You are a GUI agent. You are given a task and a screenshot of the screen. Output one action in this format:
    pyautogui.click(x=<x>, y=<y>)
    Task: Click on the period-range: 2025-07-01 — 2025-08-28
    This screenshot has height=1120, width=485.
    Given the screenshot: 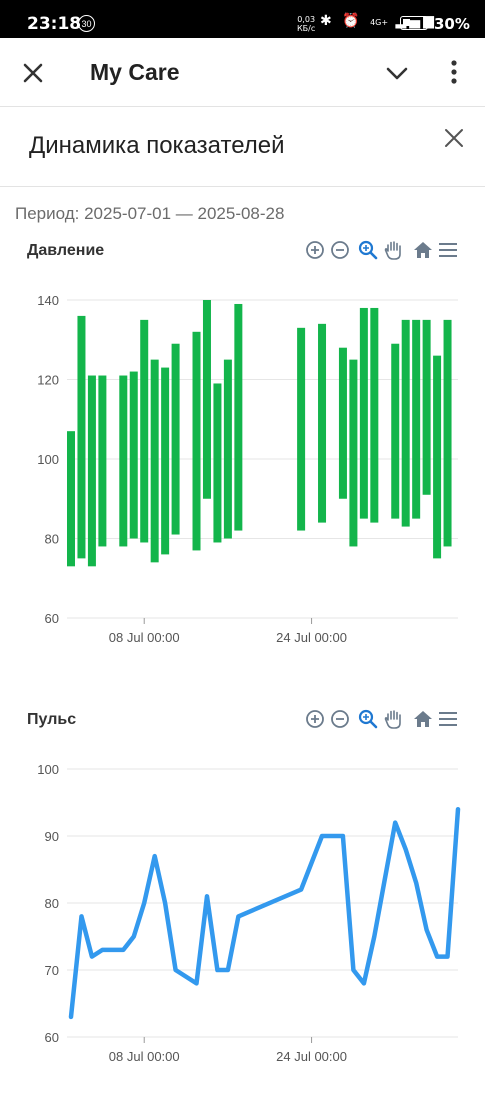 What is the action you would take?
    pyautogui.click(x=184, y=213)
    